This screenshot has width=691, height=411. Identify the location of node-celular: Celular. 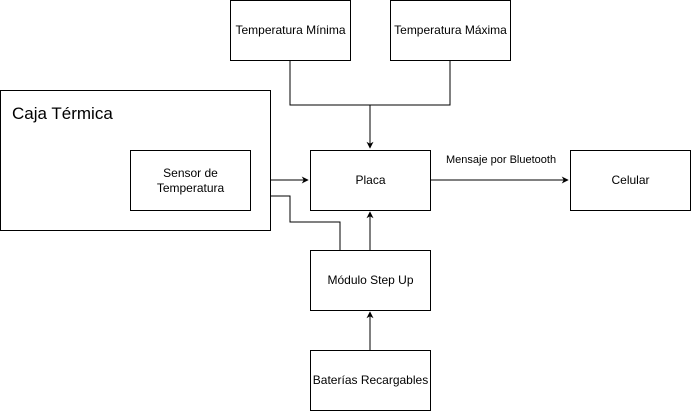
(630, 180).